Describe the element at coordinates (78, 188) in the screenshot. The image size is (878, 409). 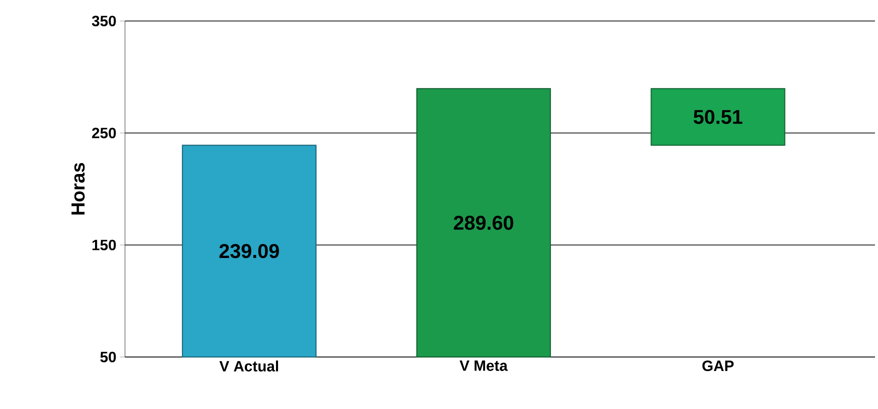
I see `y-axis-title: Horas` at that location.